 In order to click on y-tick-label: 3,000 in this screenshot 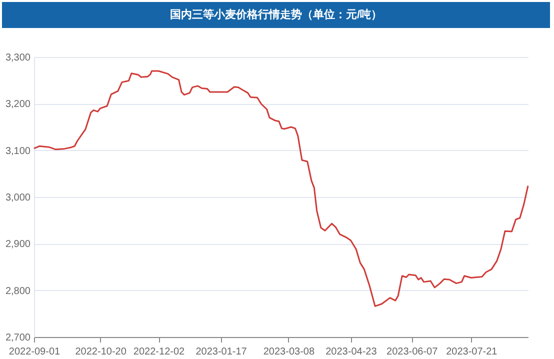, I will do `click(18, 198)`.